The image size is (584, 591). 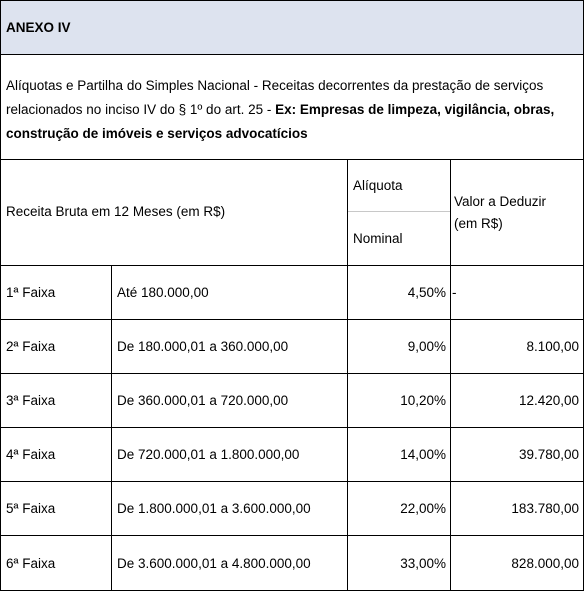 What do you see at coordinates (378, 238) in the screenshot?
I see `header-nominal: Nominal` at bounding box center [378, 238].